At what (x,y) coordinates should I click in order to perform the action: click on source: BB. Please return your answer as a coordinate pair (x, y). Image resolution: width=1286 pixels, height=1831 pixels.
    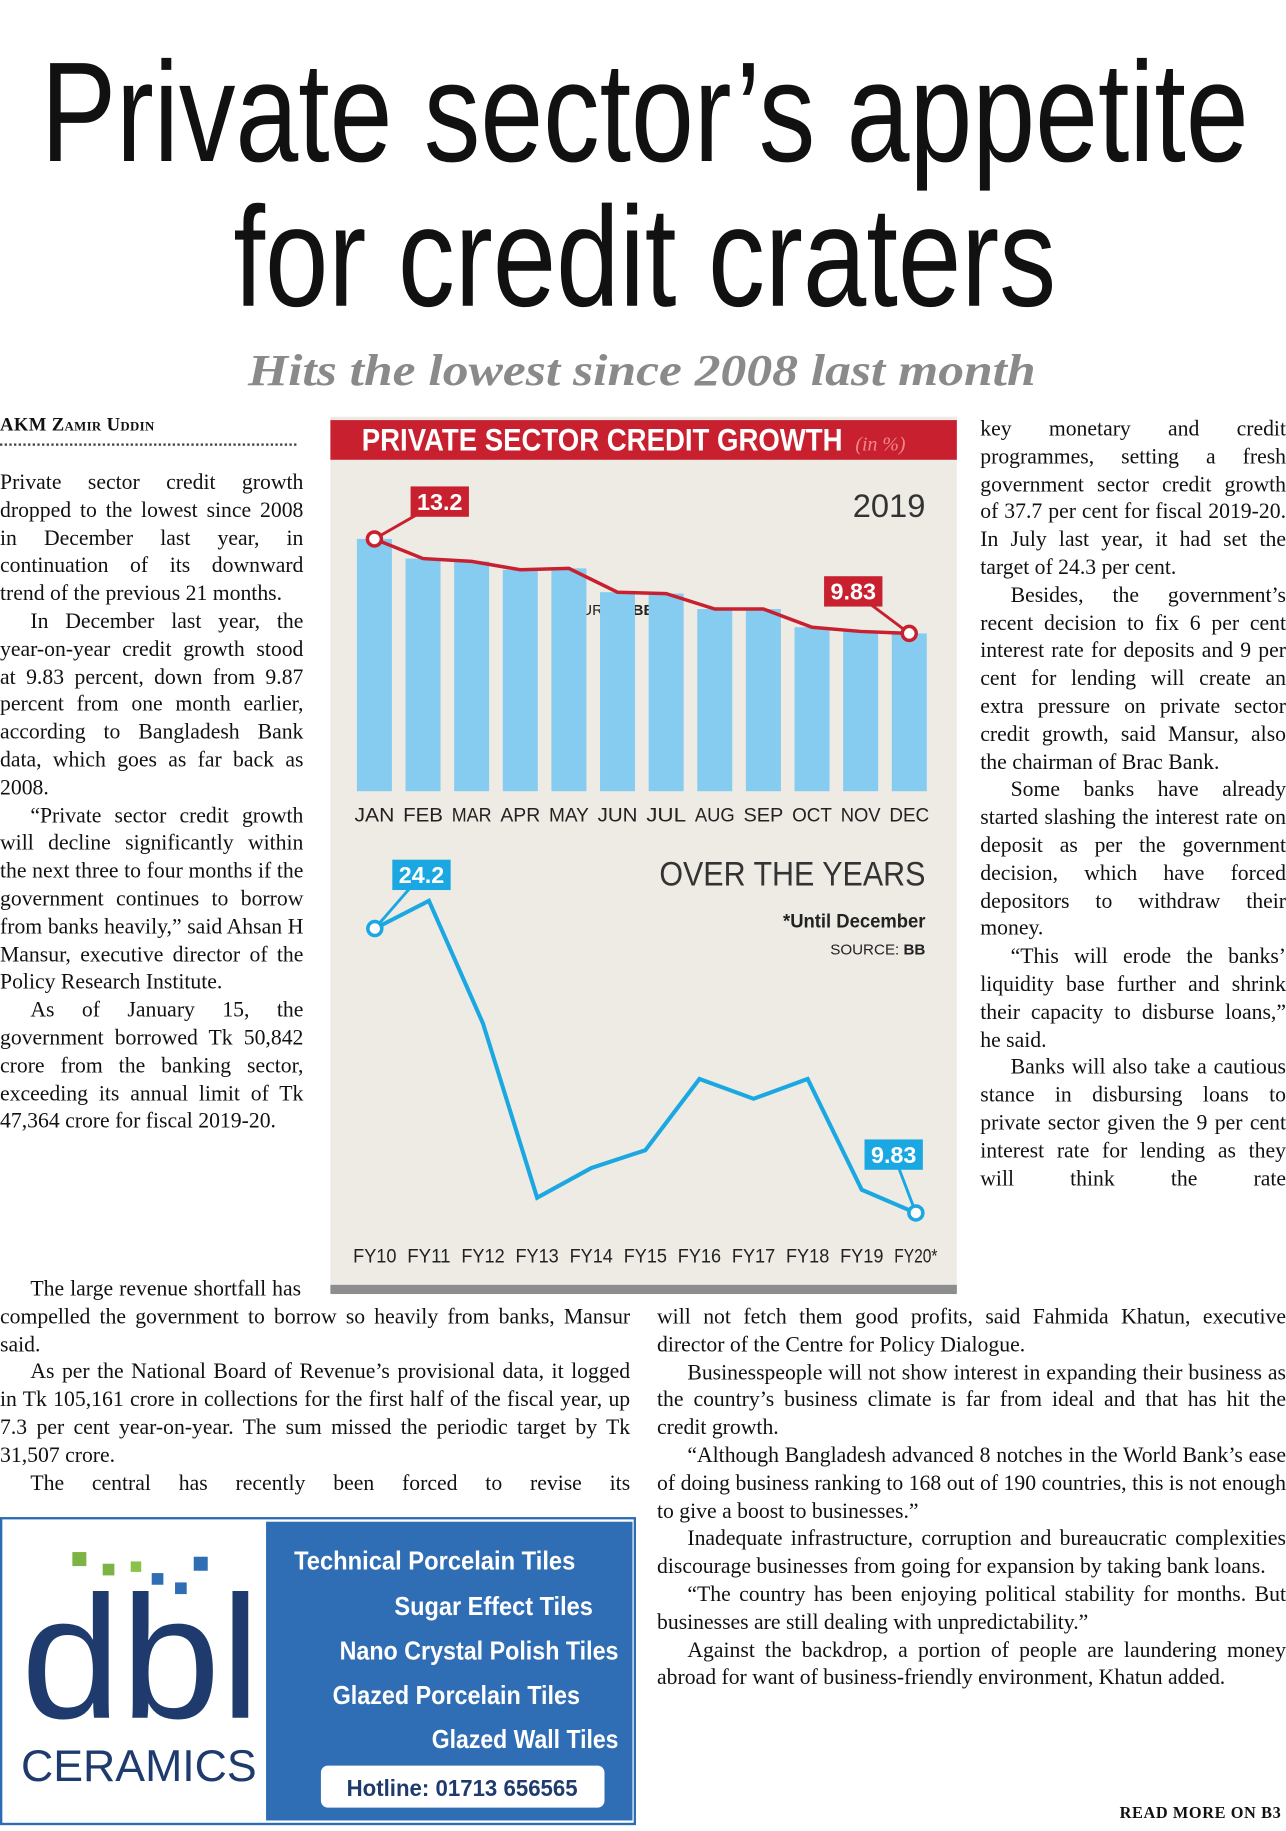
    Looking at the image, I should click on (915, 950).